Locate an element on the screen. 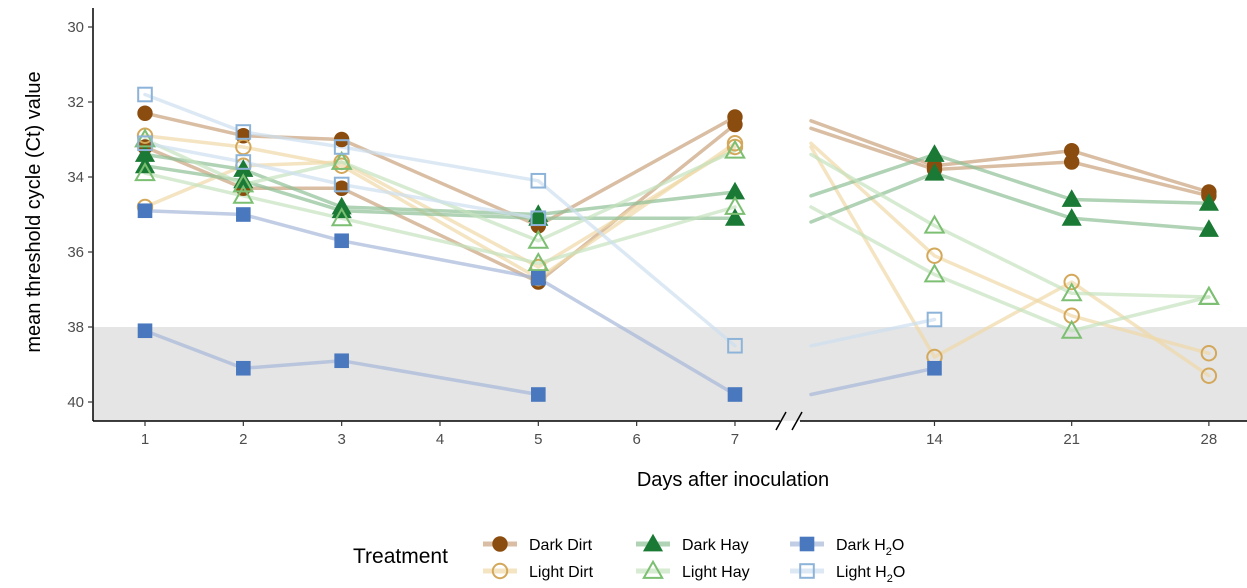 The width and height of the screenshot is (1247, 588). y-tick-label: 40 is located at coordinates (75, 402).